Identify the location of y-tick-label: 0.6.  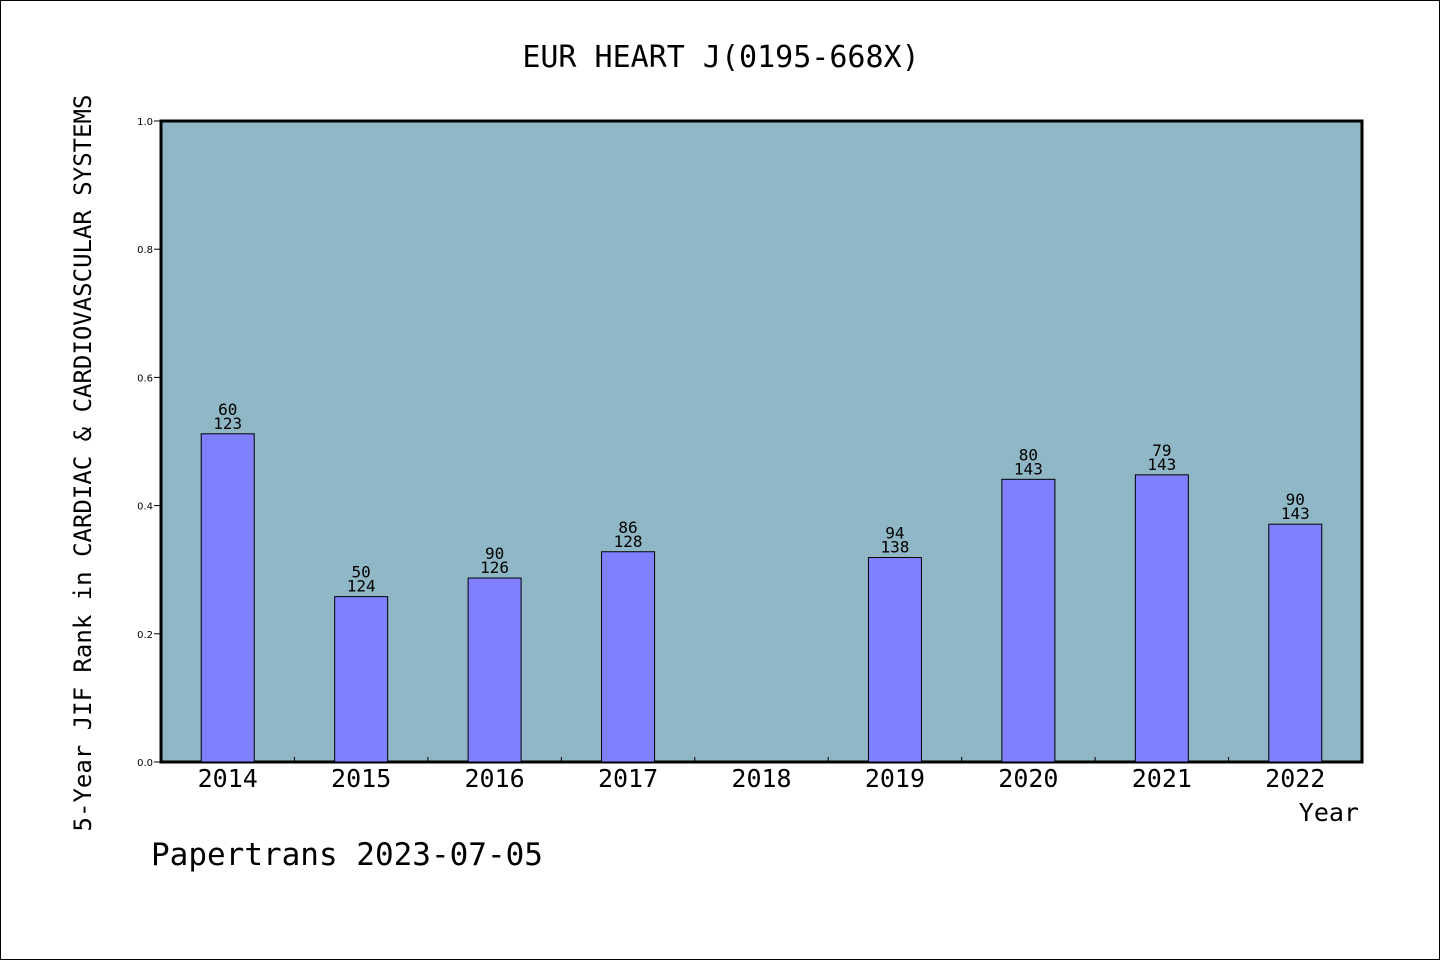
(145, 378).